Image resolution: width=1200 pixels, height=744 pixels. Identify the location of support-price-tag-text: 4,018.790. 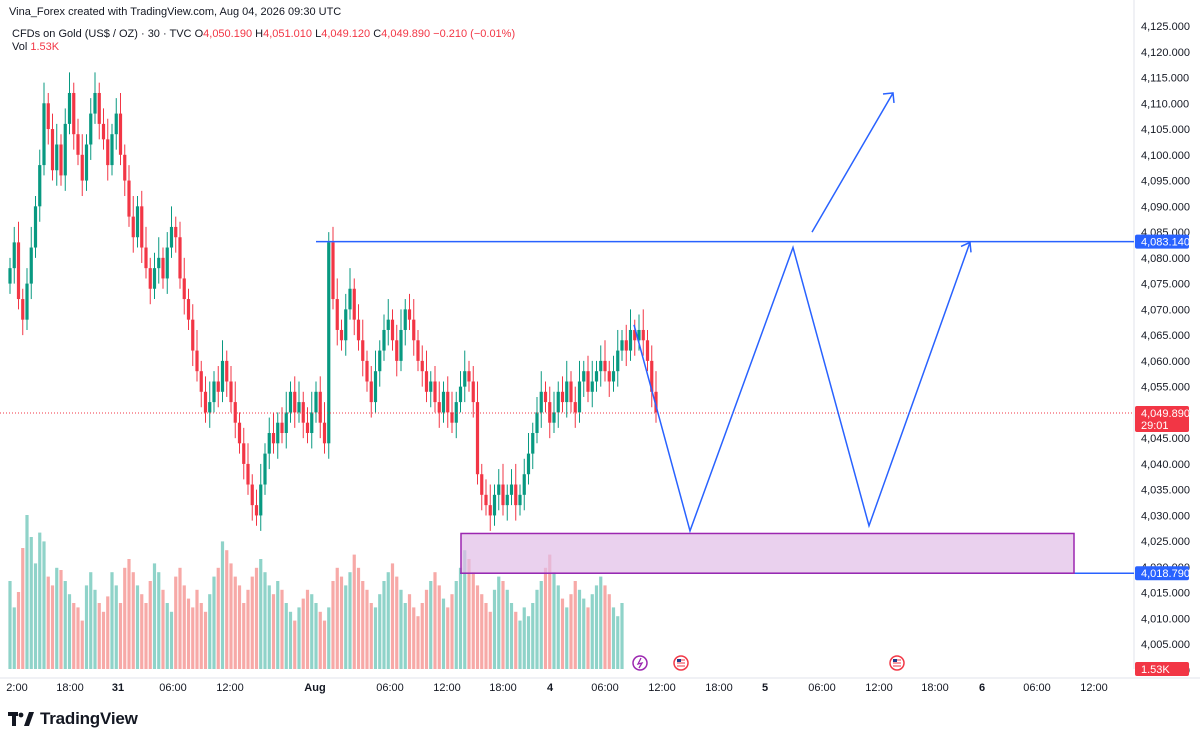
(1165, 574).